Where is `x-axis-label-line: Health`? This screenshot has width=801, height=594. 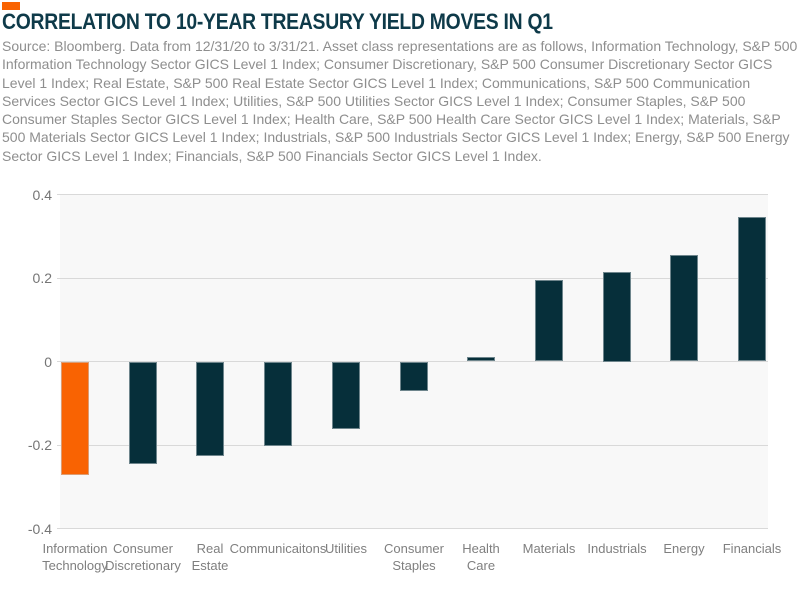
x-axis-label-line: Health is located at coordinates (481, 548).